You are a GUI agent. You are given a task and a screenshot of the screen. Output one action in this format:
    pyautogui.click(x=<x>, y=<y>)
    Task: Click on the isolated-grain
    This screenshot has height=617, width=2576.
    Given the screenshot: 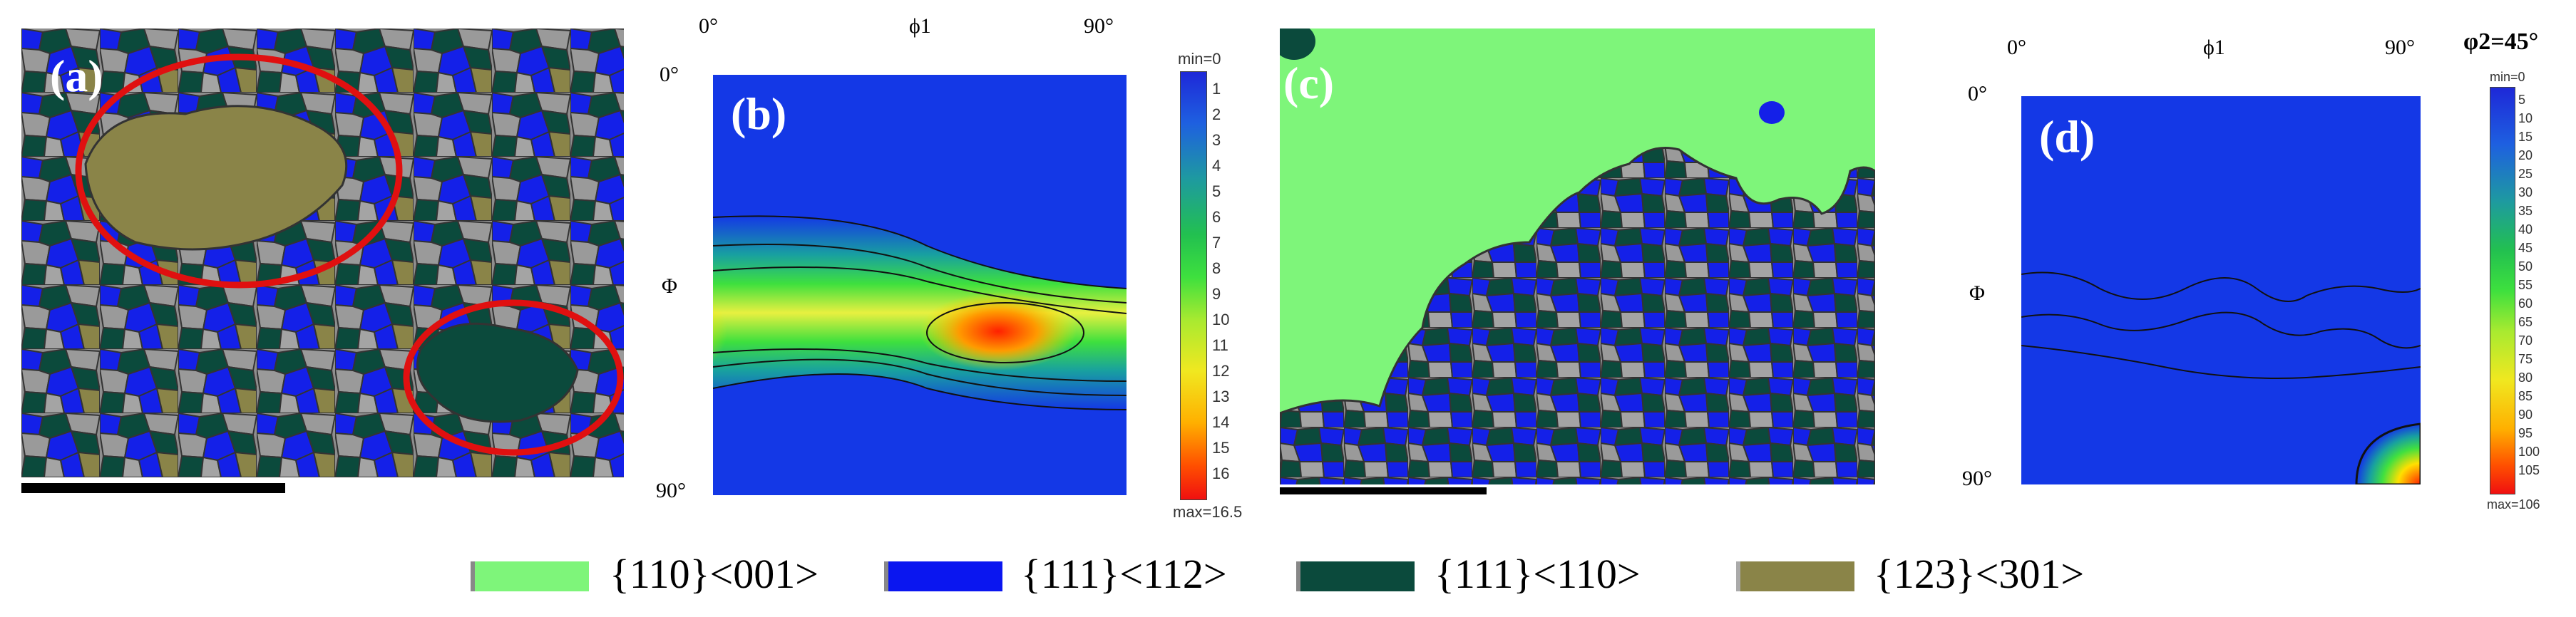 What is the action you would take?
    pyautogui.click(x=1772, y=112)
    